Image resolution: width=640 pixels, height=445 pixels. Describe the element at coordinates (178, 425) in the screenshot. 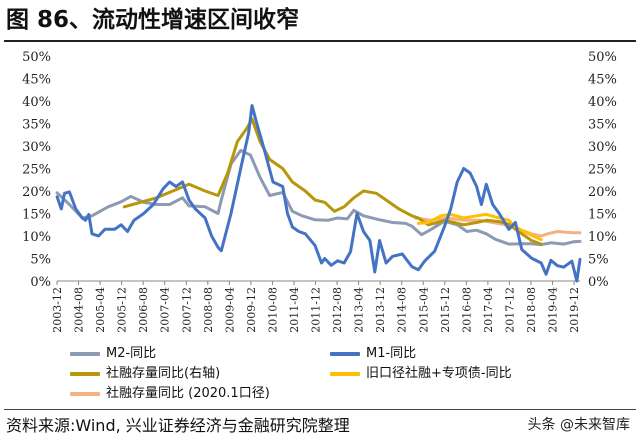

I see `source-note: 资料来源:Wind, 兴业证券经济与金融研究院整理` at that location.